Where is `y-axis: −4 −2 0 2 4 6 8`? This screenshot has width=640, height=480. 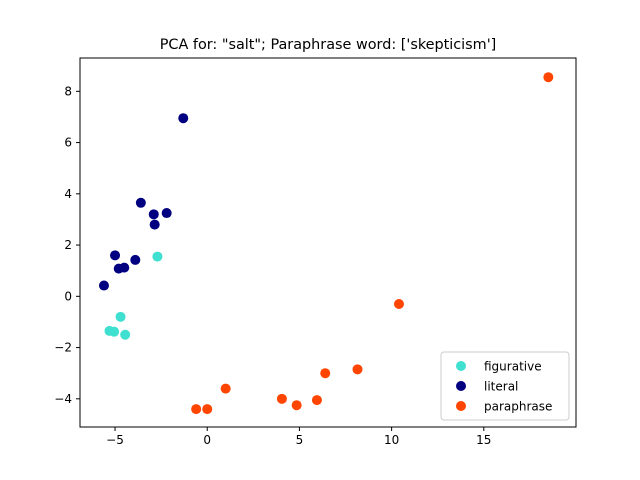
y-axis: −4 −2 0 2 4 6 8 is located at coordinates (67, 245).